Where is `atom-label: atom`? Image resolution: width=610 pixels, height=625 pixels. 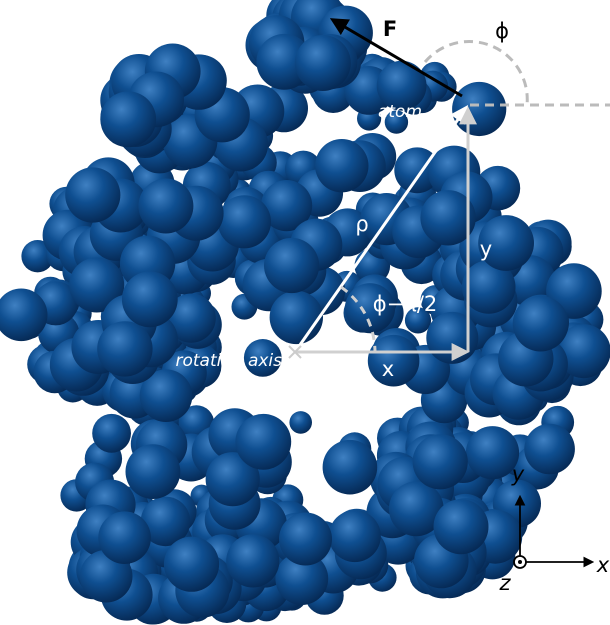 atom-label: atom is located at coordinates (400, 112).